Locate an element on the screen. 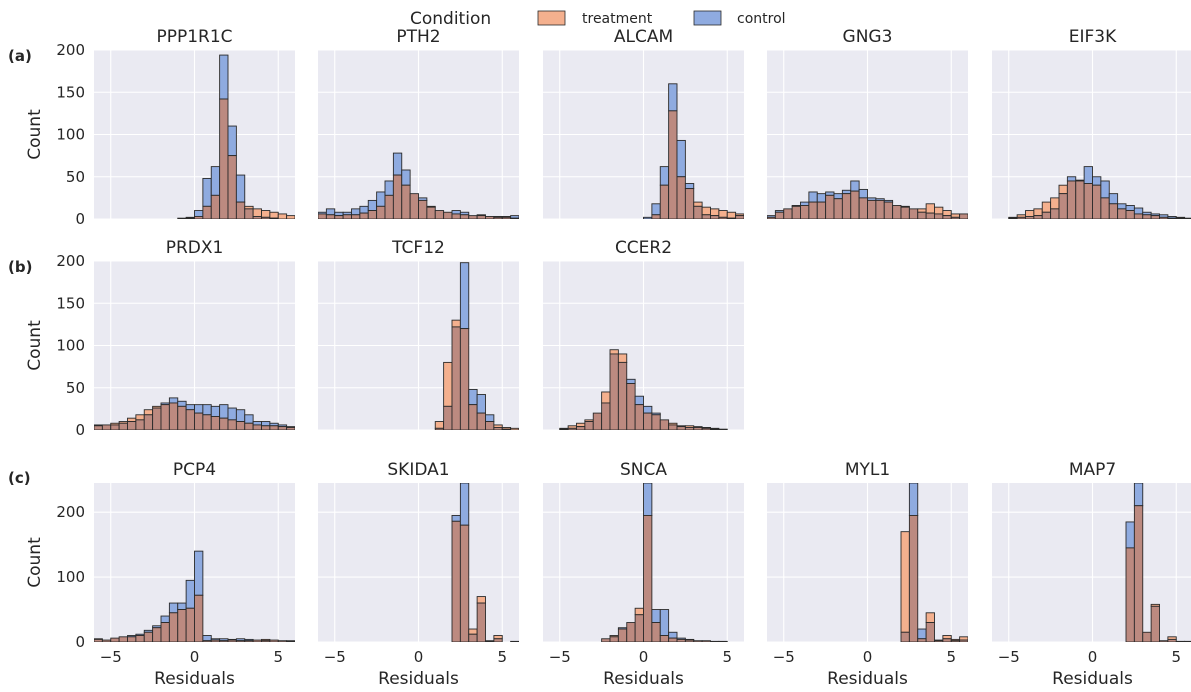 The image size is (1191, 692). panel-title: TCF12 is located at coordinates (418, 248).